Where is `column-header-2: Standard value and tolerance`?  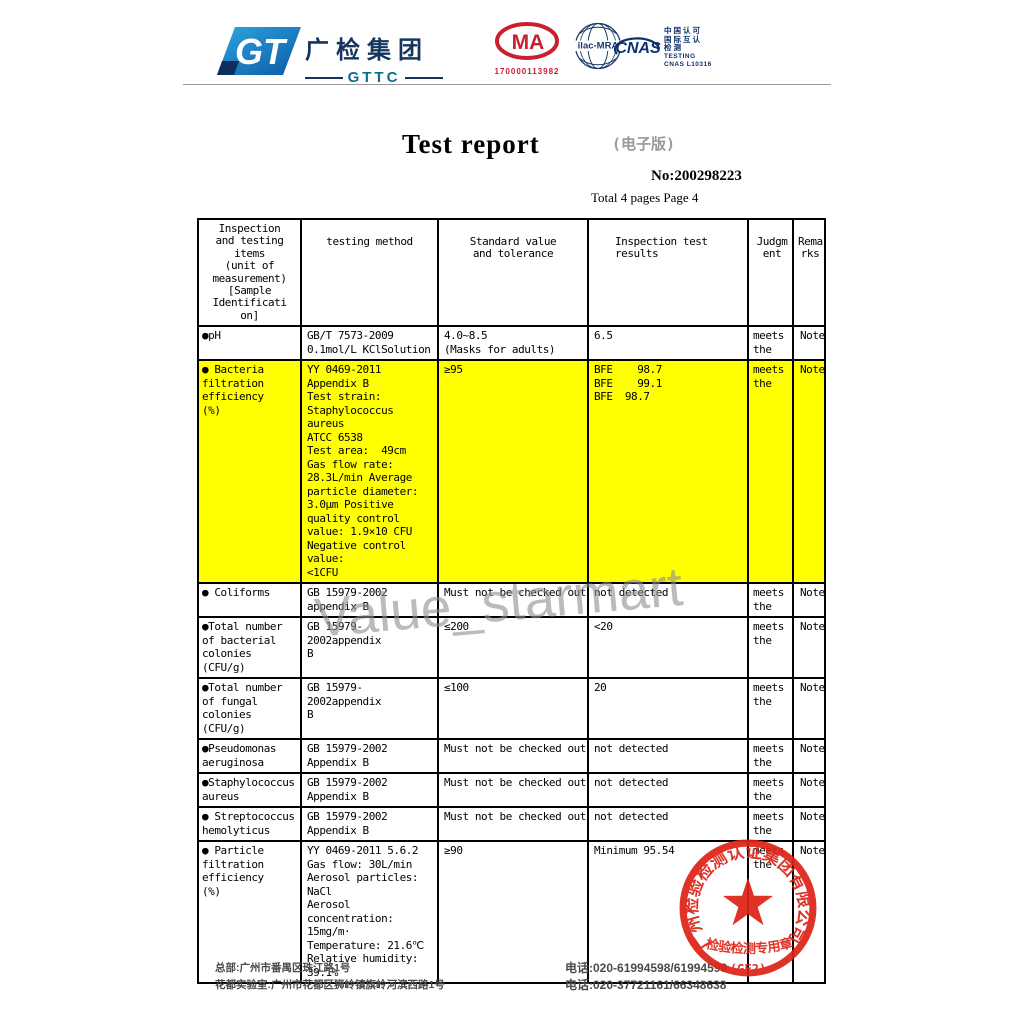 column-header-2: Standard value and tolerance is located at coordinates (513, 272).